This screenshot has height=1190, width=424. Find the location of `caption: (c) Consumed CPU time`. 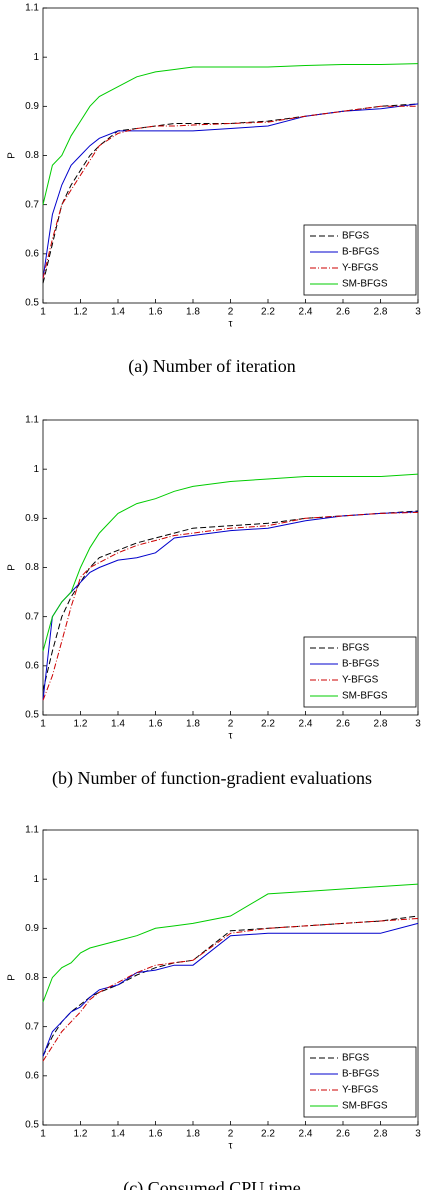

caption: (c) Consumed CPU time is located at coordinates (212, 1184).